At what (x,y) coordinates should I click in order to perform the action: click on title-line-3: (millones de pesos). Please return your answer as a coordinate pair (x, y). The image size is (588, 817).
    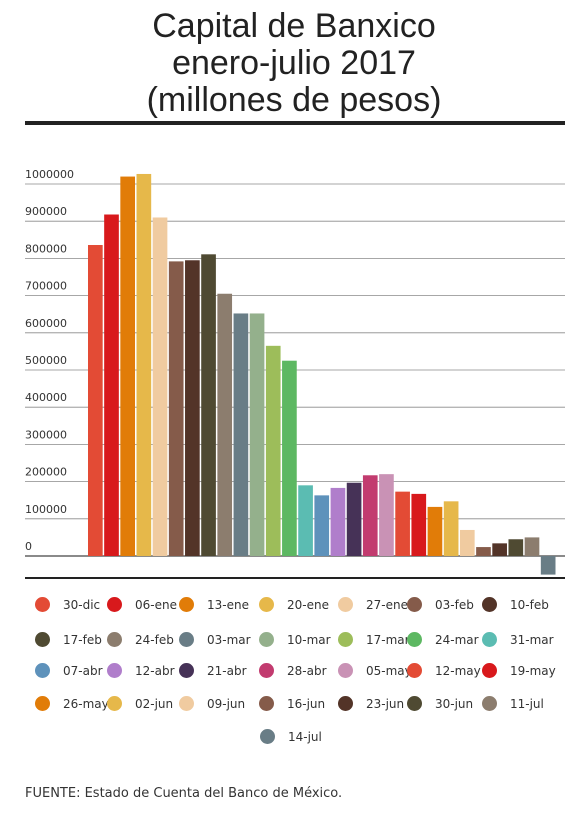
    Looking at the image, I should click on (294, 100).